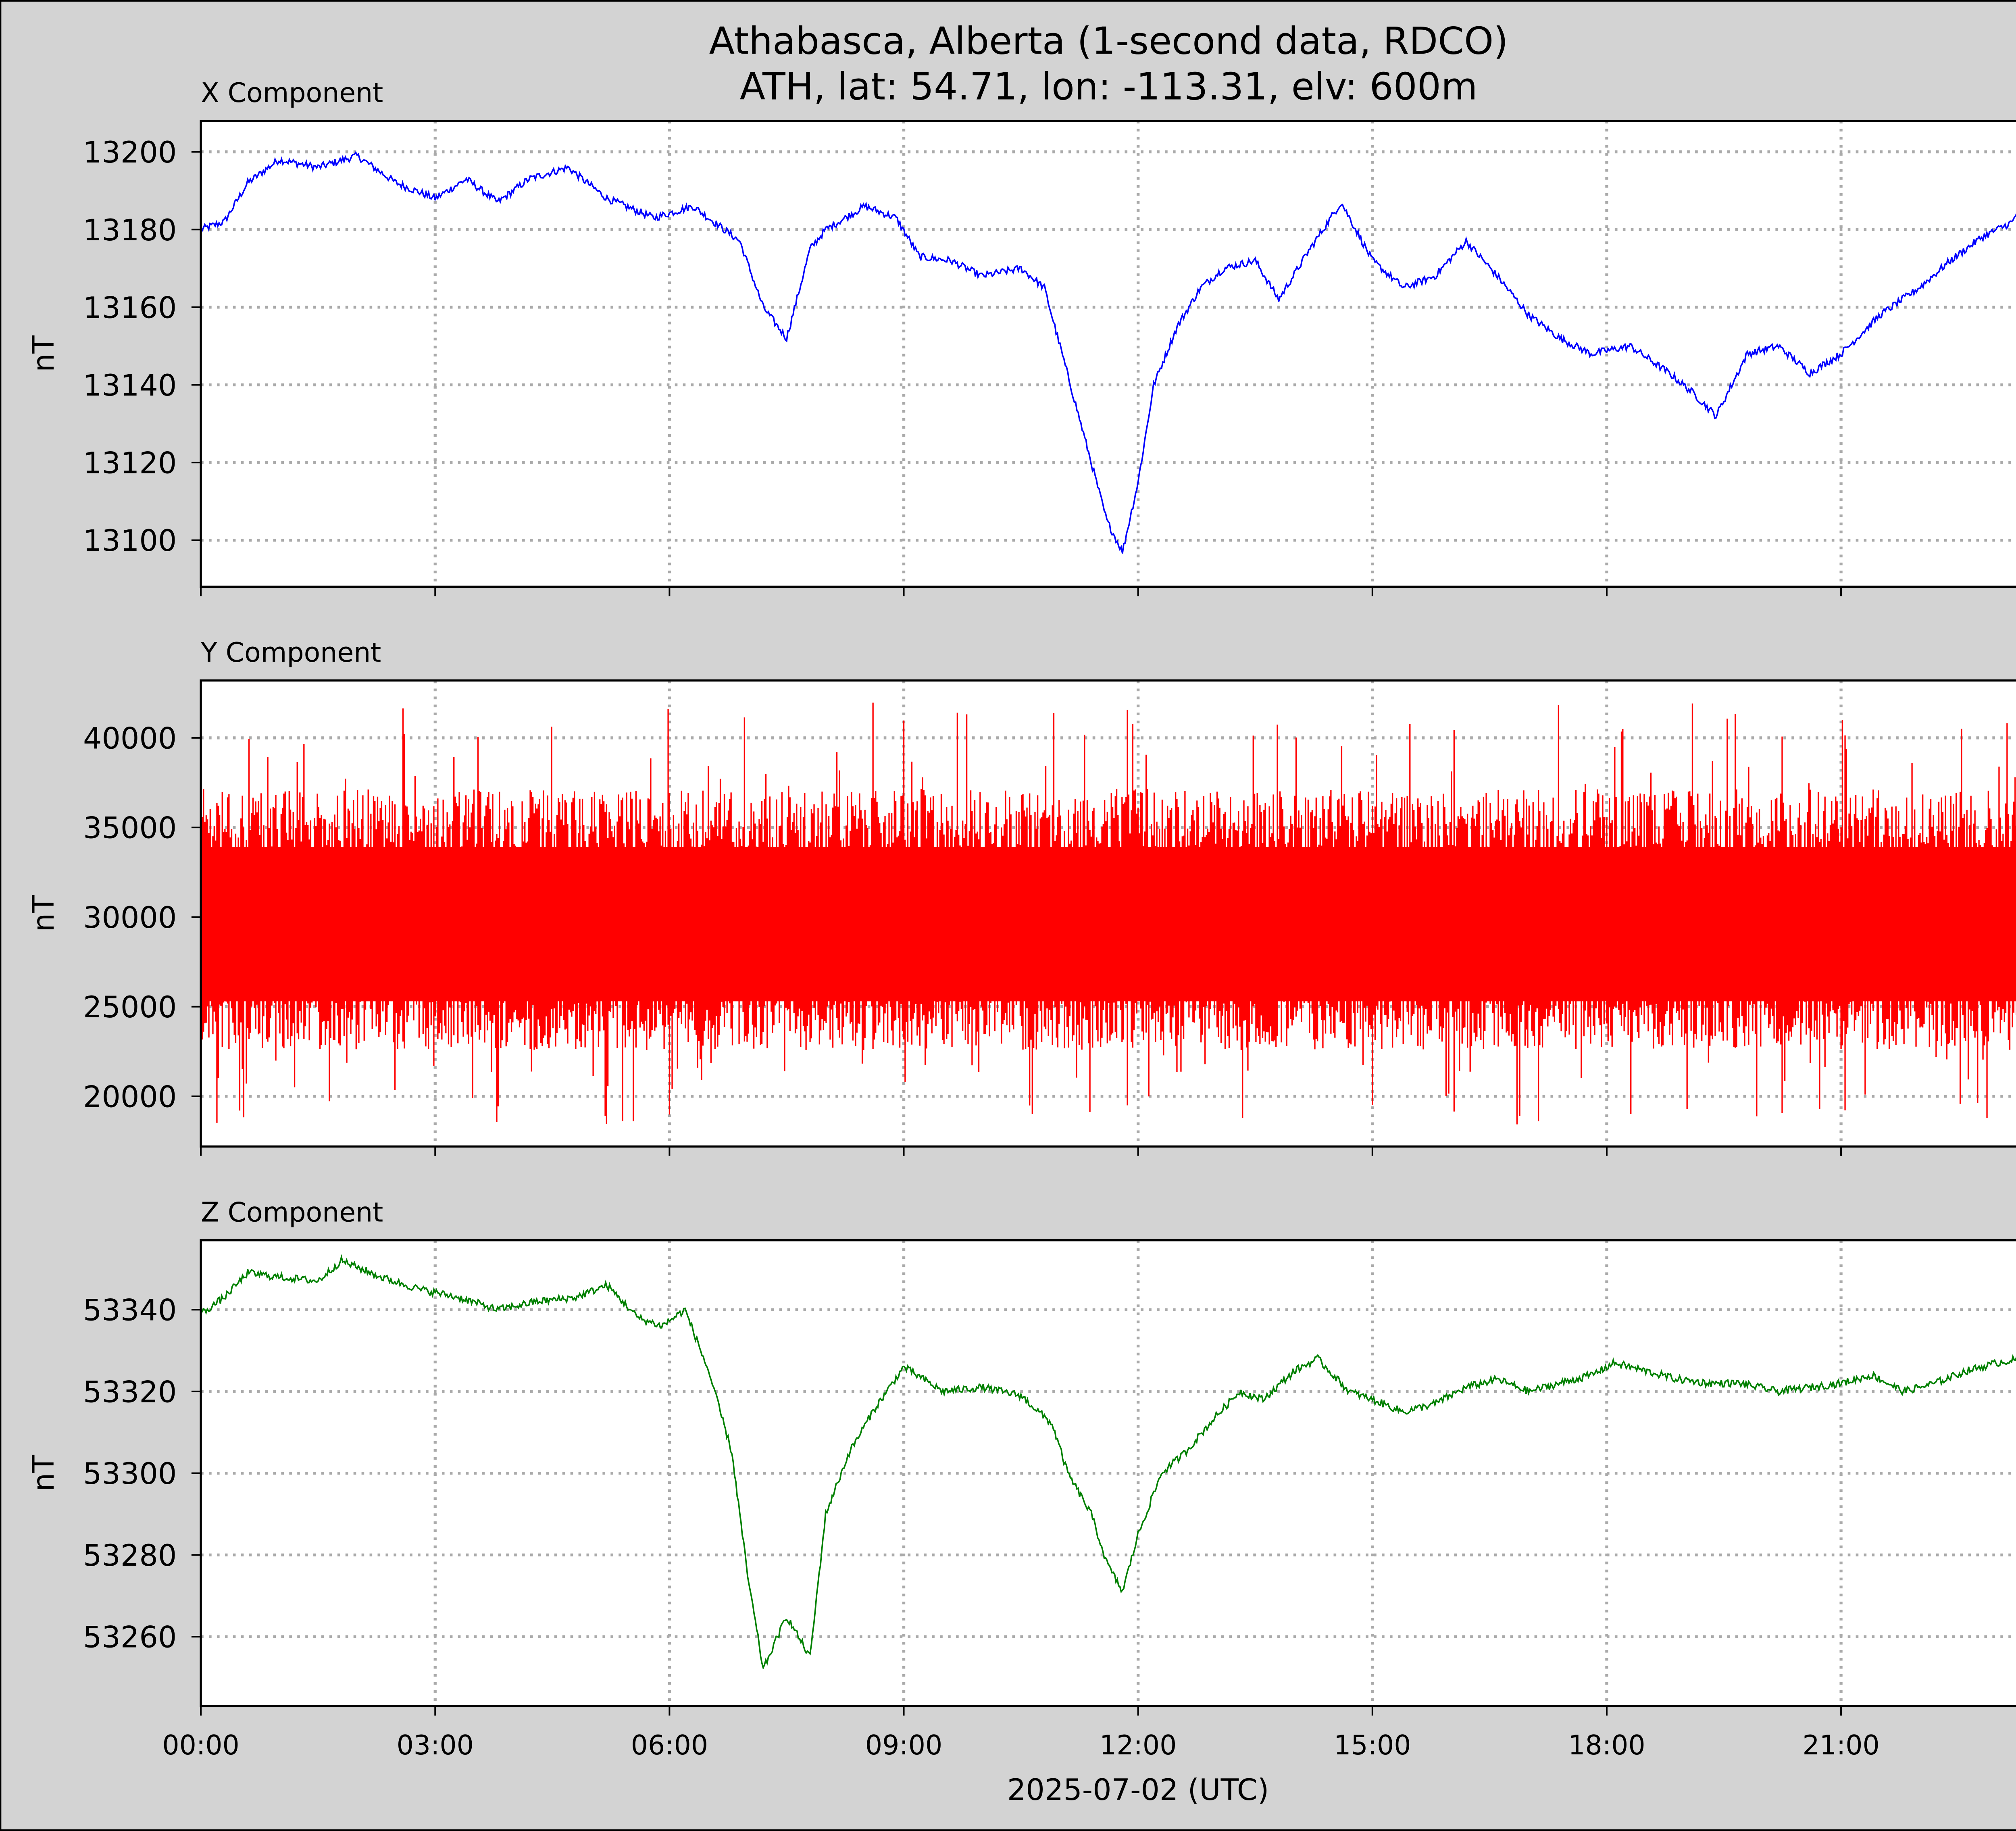 This screenshot has height=1831, width=2016. Describe the element at coordinates (130, 1556) in the screenshot. I see `y-tick-label-z: 53280` at that location.